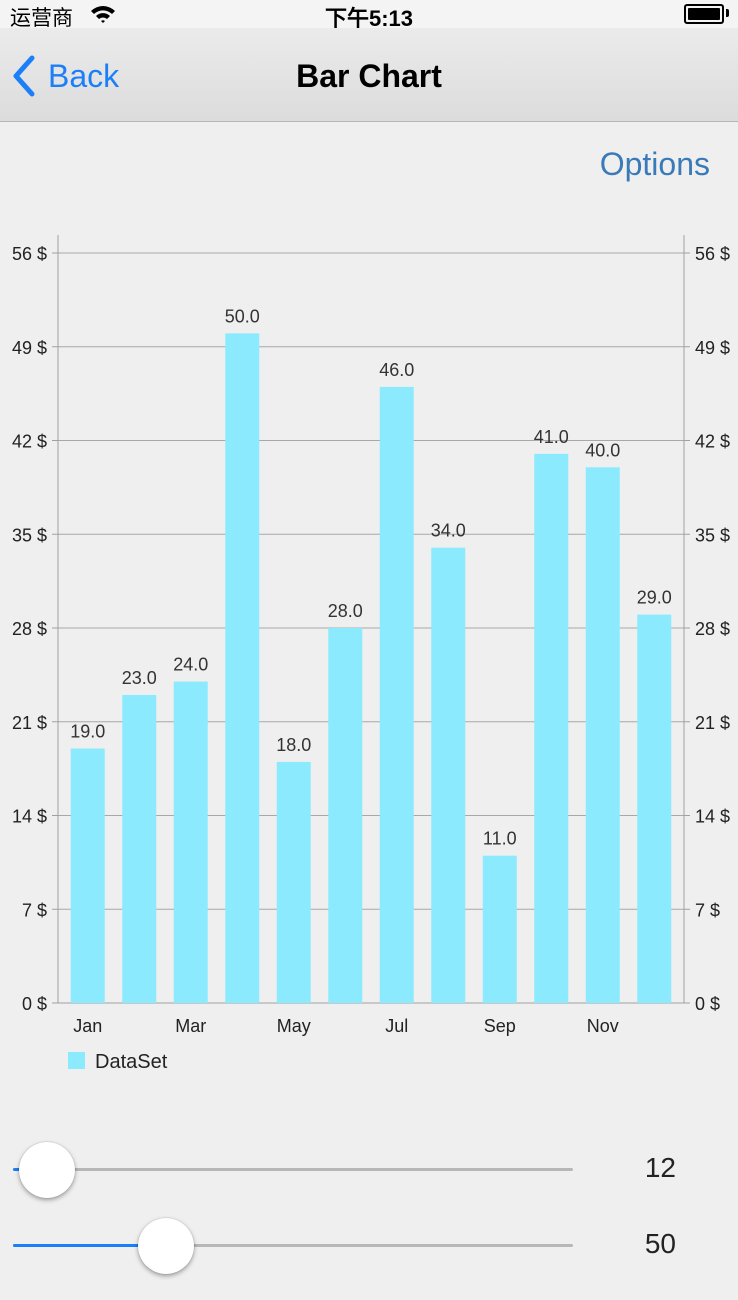  I want to click on x-tick-label: Jul, so click(396, 1026).